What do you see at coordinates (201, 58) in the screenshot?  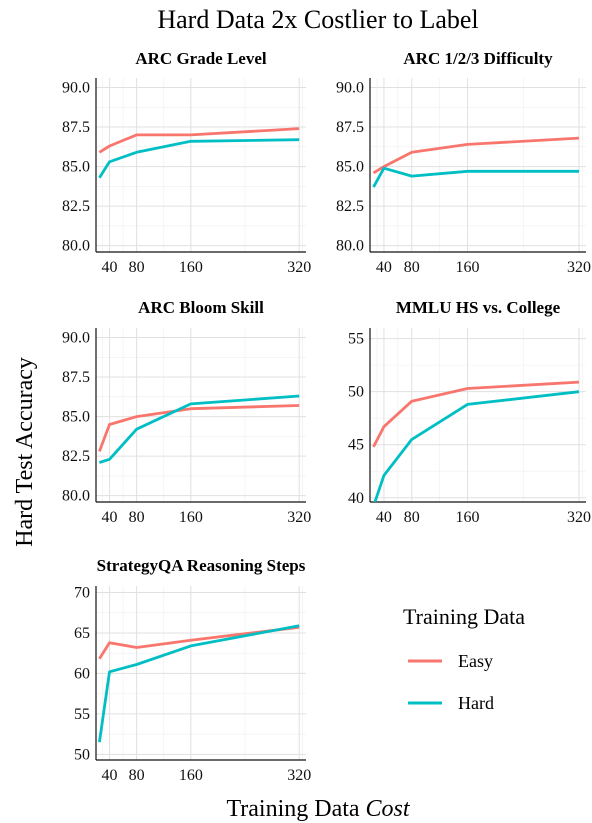 I see `panel-title: ARC Grade Level` at bounding box center [201, 58].